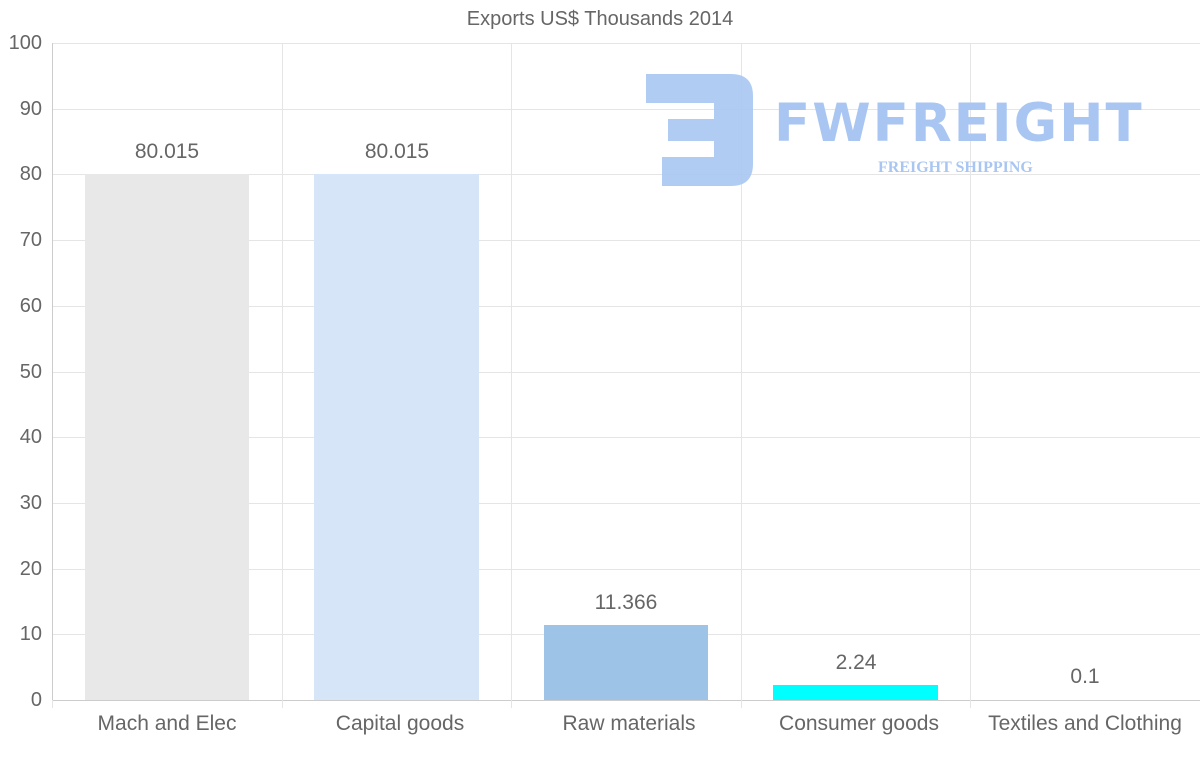 This screenshot has height=763, width=1200. Describe the element at coordinates (699, 130) in the screenshot. I see `fwfreight-logo-icon` at that location.